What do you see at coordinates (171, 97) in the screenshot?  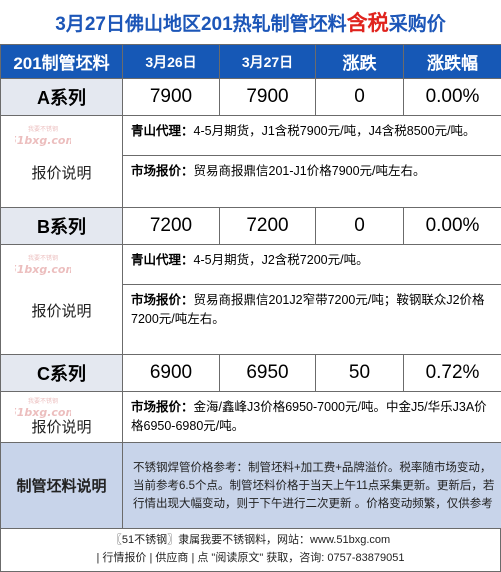 I see `price-prev: 7900` at bounding box center [171, 97].